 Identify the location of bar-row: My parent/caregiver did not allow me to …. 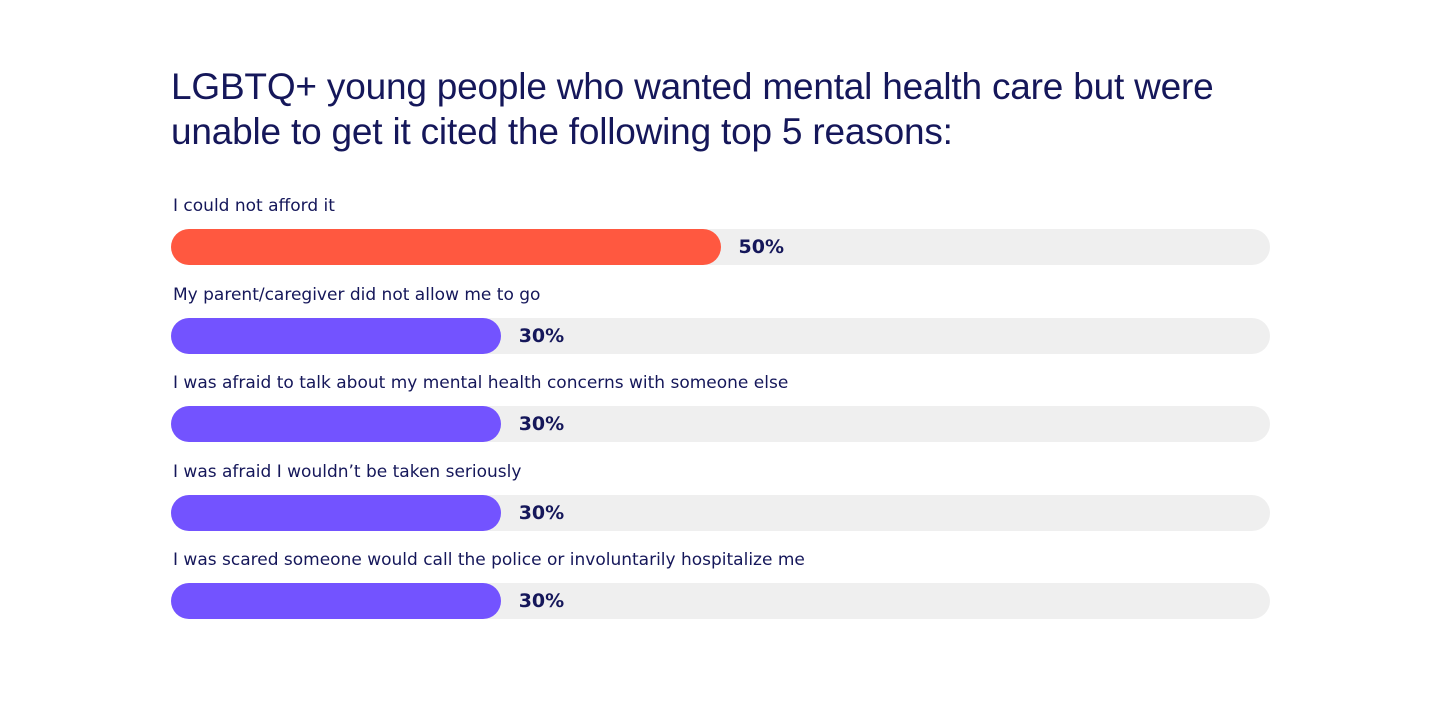
(720, 319).